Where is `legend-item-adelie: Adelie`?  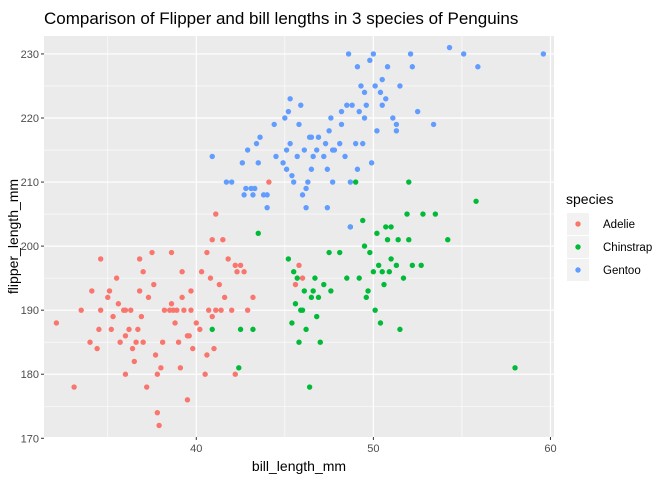
legend-item-adelie: Adelie is located at coordinates (601, 224).